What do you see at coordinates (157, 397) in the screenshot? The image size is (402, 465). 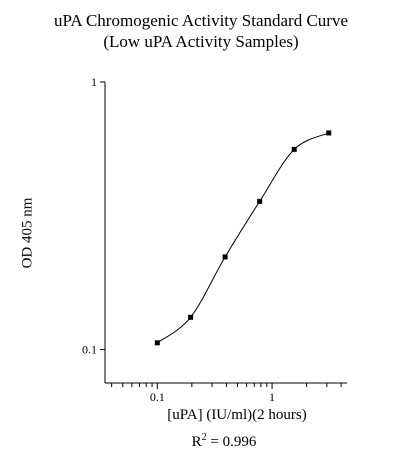 I see `x-tick-label: 0.1` at bounding box center [157, 397].